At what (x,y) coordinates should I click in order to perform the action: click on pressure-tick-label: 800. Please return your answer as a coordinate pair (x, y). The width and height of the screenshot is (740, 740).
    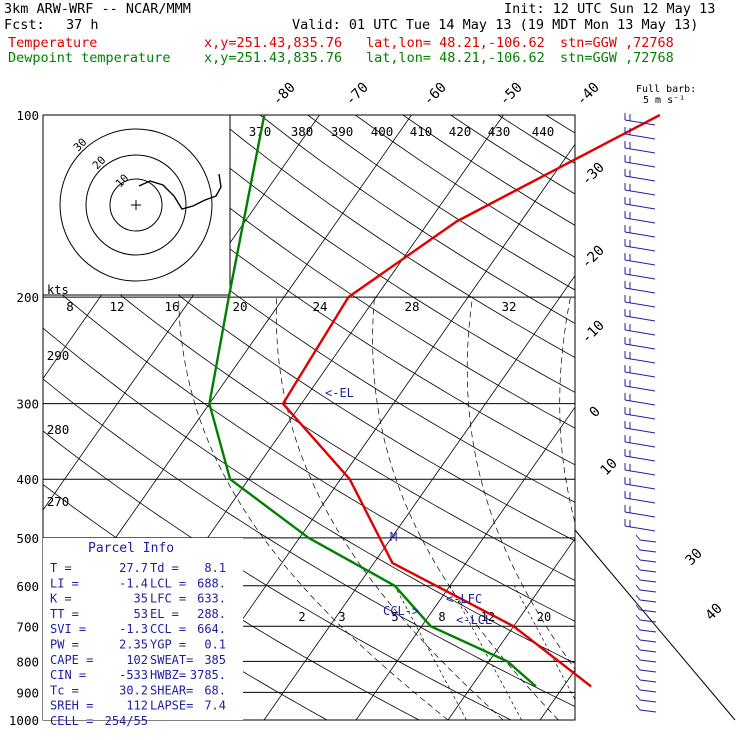
    Looking at the image, I should click on (27, 661).